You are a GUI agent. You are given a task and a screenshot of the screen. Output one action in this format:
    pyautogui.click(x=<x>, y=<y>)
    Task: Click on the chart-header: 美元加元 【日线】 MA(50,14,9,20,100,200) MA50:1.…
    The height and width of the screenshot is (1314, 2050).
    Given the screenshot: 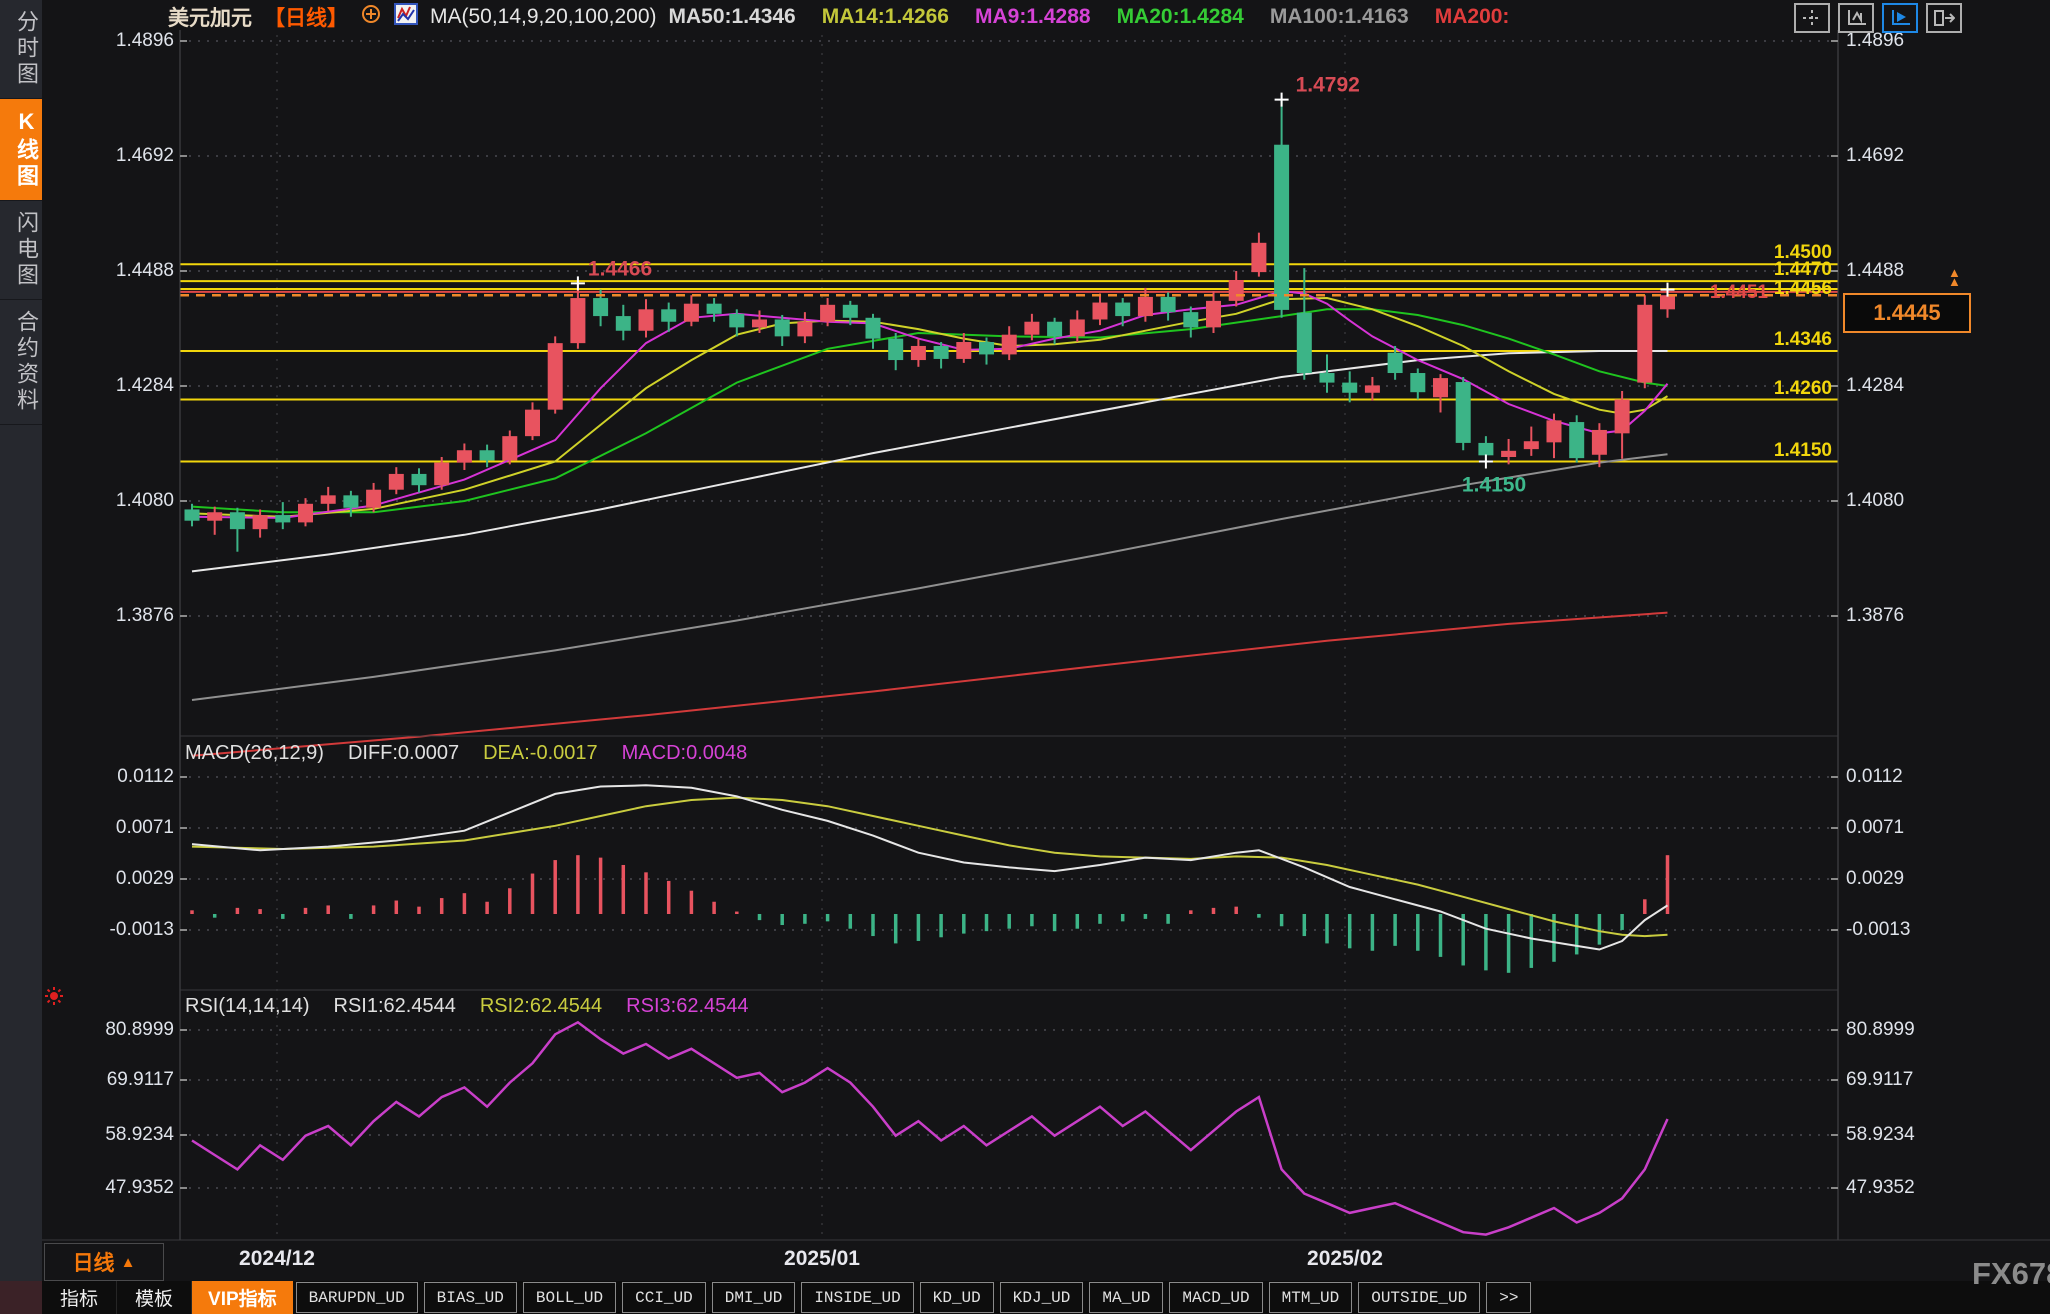 What is the action you would take?
    pyautogui.click(x=838, y=17)
    